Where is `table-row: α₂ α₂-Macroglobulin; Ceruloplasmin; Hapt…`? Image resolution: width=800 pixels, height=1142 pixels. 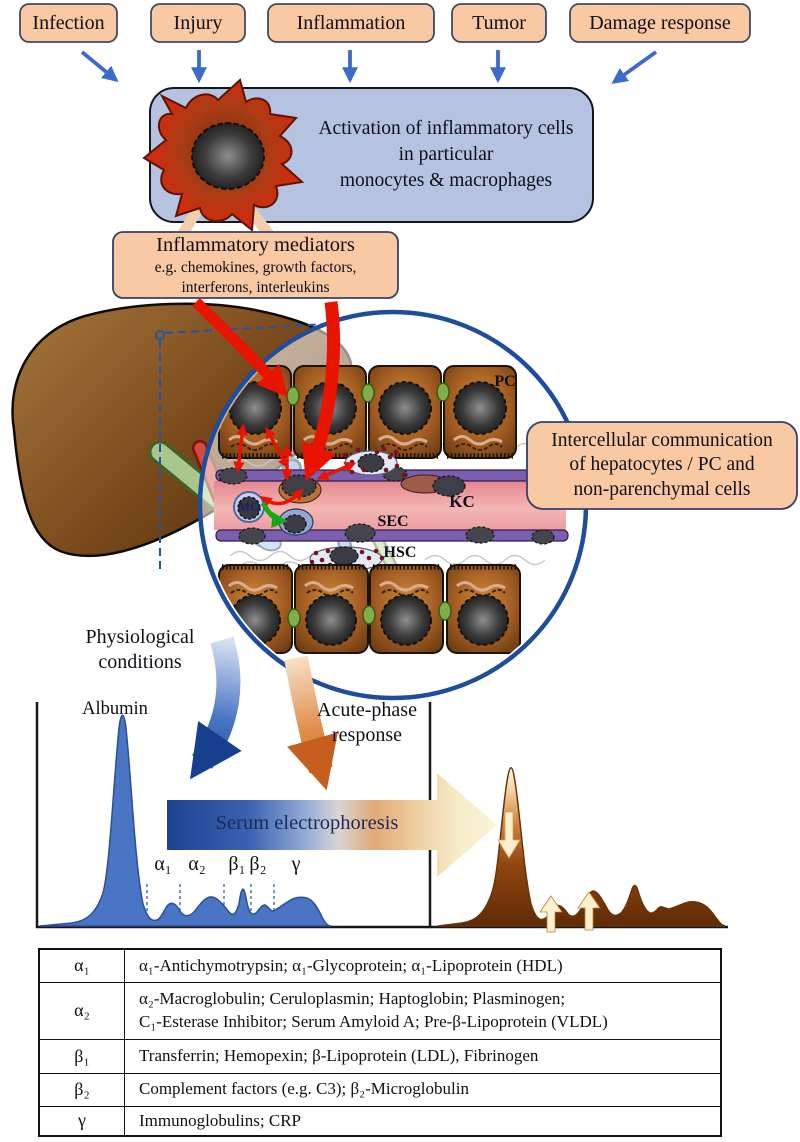 table-row: α₂ α₂-Macroglobulin; Ceruloplasmin; Hapt… is located at coordinates (380, 1010).